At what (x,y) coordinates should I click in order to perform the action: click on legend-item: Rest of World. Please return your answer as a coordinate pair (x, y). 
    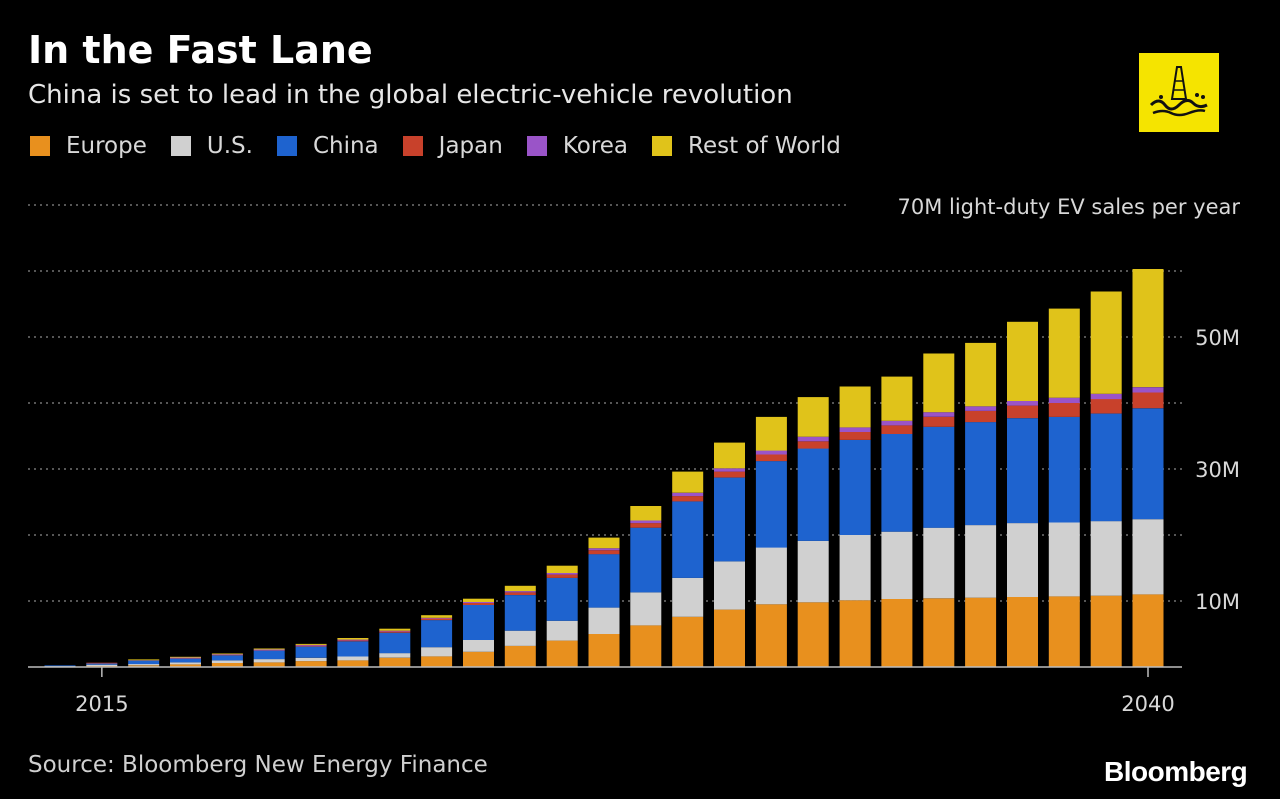
    Looking at the image, I should click on (746, 146).